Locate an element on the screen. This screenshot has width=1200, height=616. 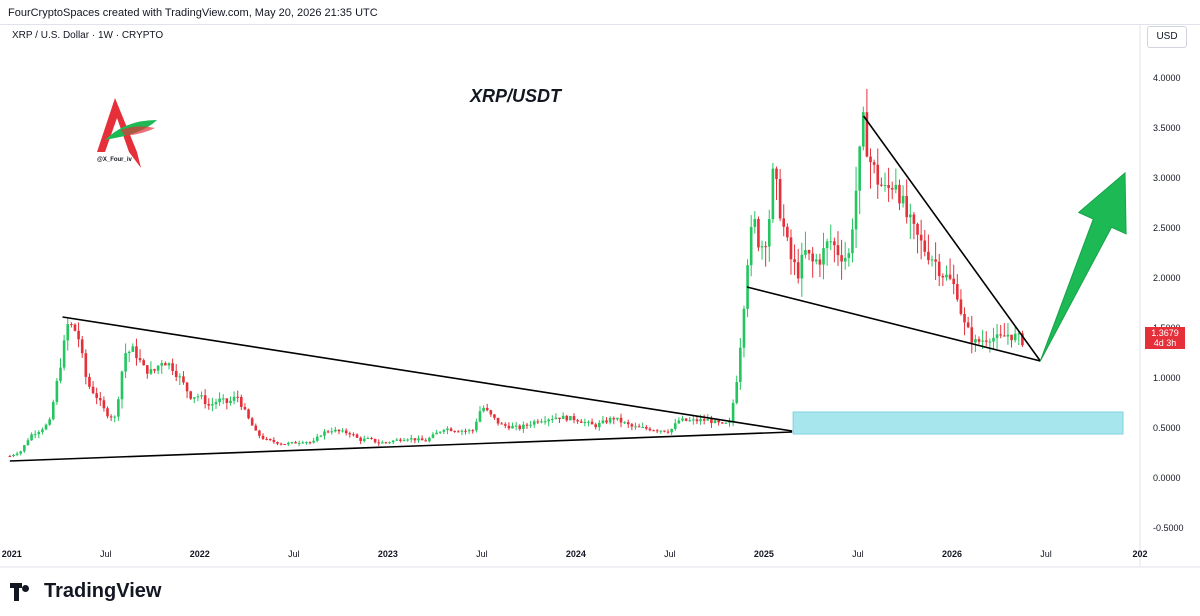
wedge-upper-line is located at coordinates (951, 238).